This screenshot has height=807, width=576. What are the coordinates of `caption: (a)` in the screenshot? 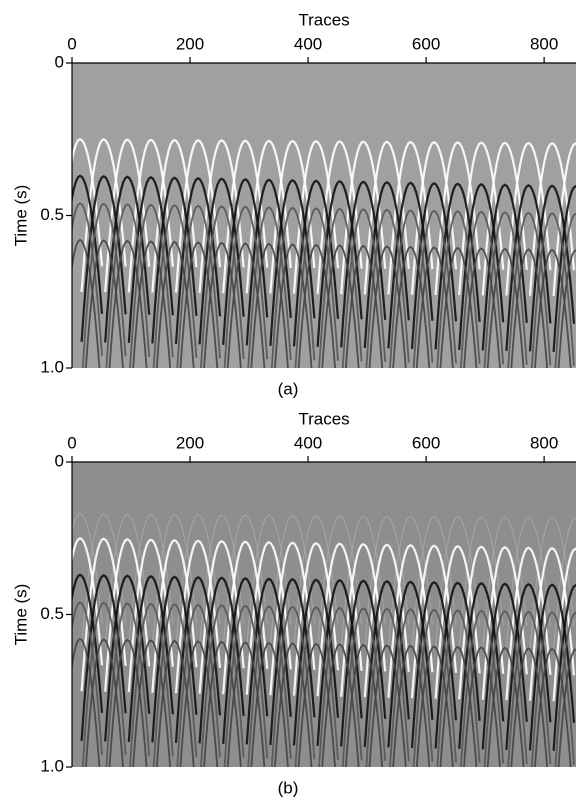 It's located at (288, 388).